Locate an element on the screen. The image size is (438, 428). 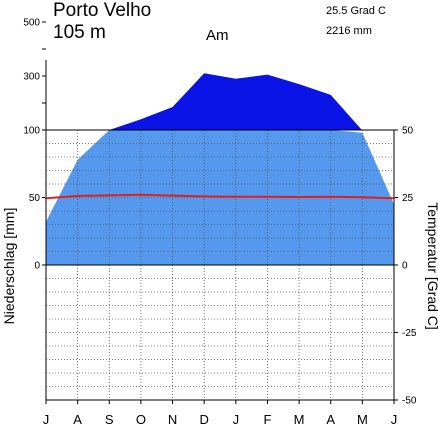
precip-tick-label: 300 is located at coordinates (31, 77).